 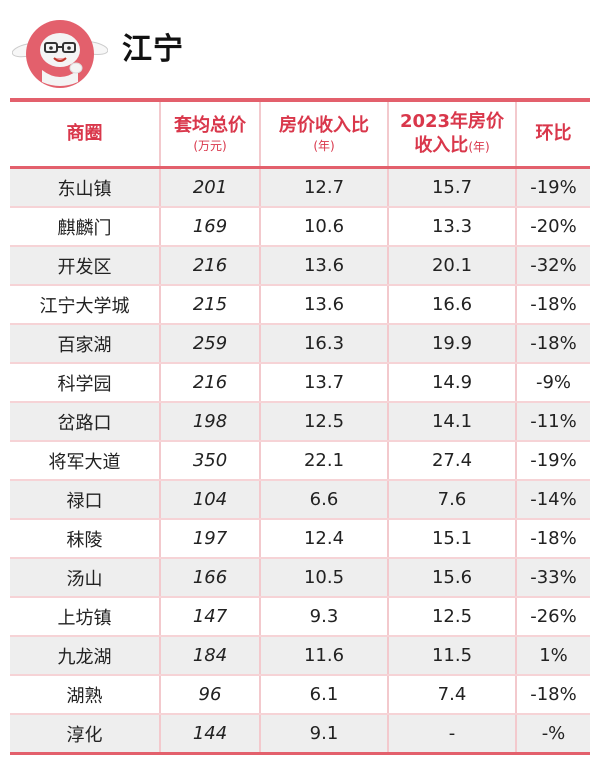 I want to click on page-header: 江宁, so click(x=300, y=48).